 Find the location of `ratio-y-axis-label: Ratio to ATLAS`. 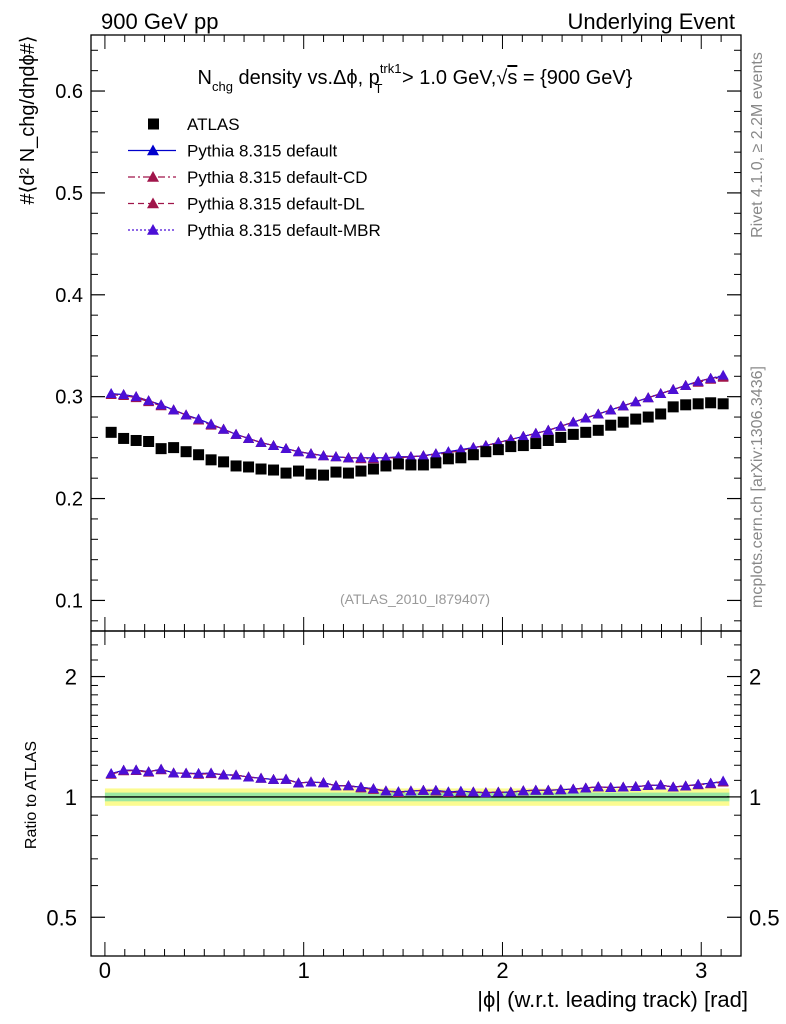

ratio-y-axis-label: Ratio to ATLAS is located at coordinates (31, 795).